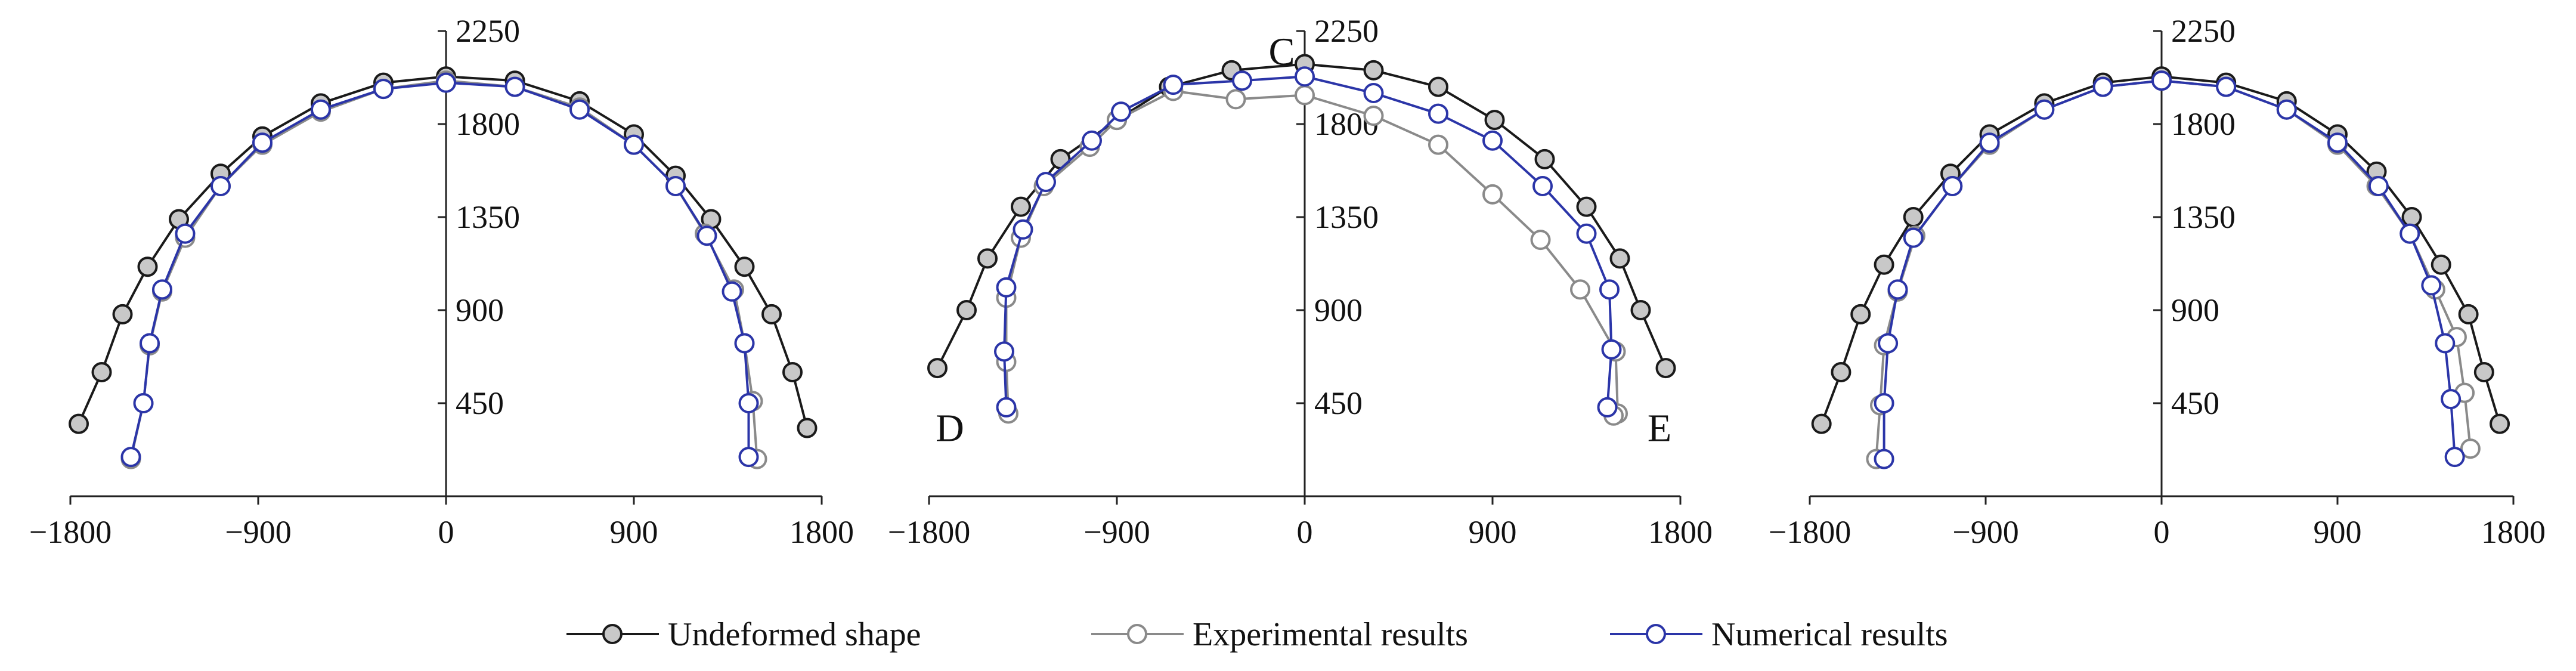 Image resolution: width=2576 pixels, height=671 pixels. Describe the element at coordinates (612, 634) in the screenshot. I see `legend-swatch-undeformed-marker` at that location.